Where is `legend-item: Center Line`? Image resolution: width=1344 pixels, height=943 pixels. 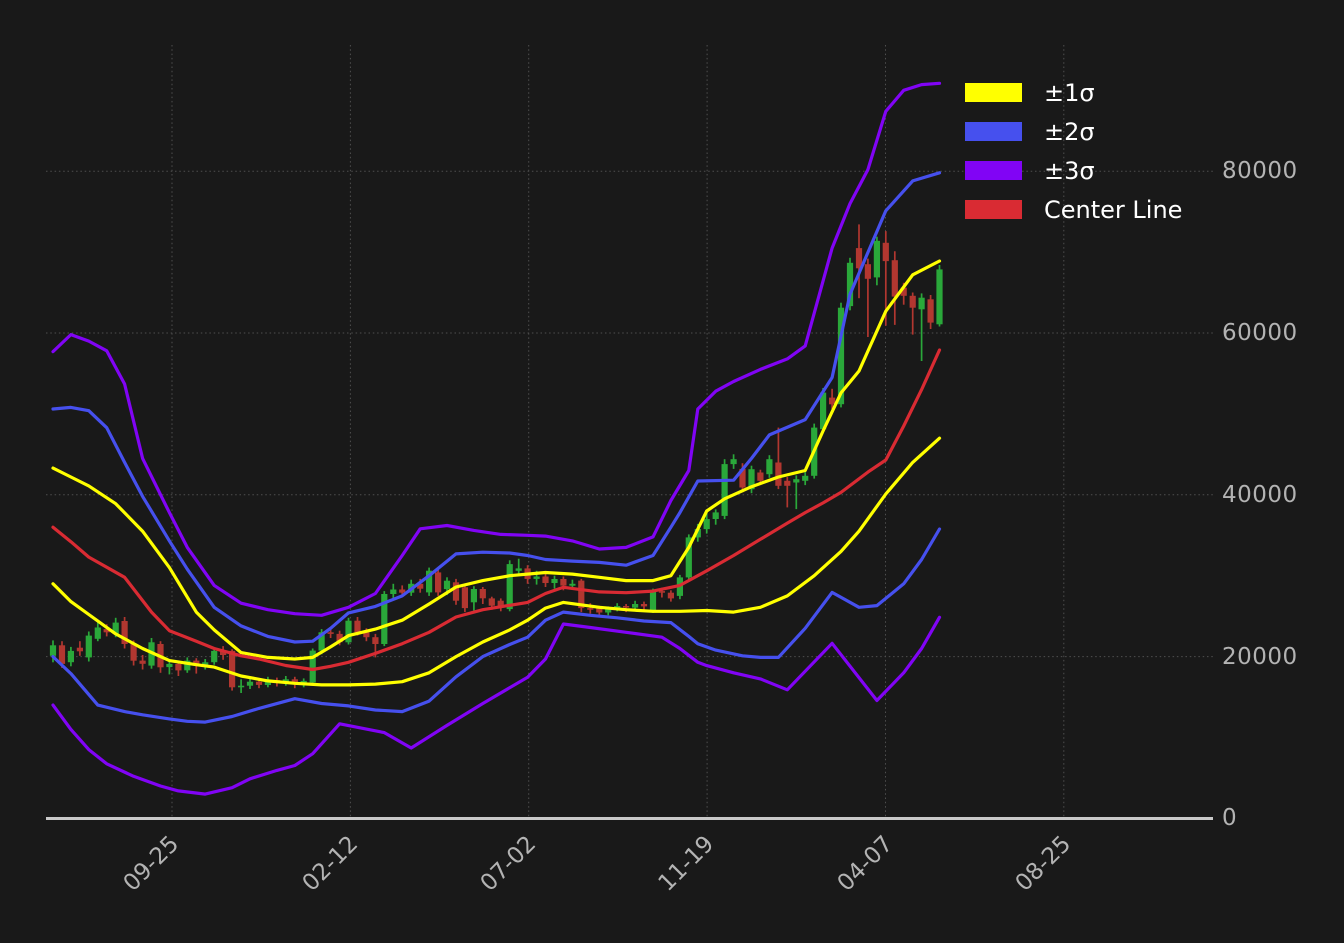 legend-item: Center Line is located at coordinates (1073, 209).